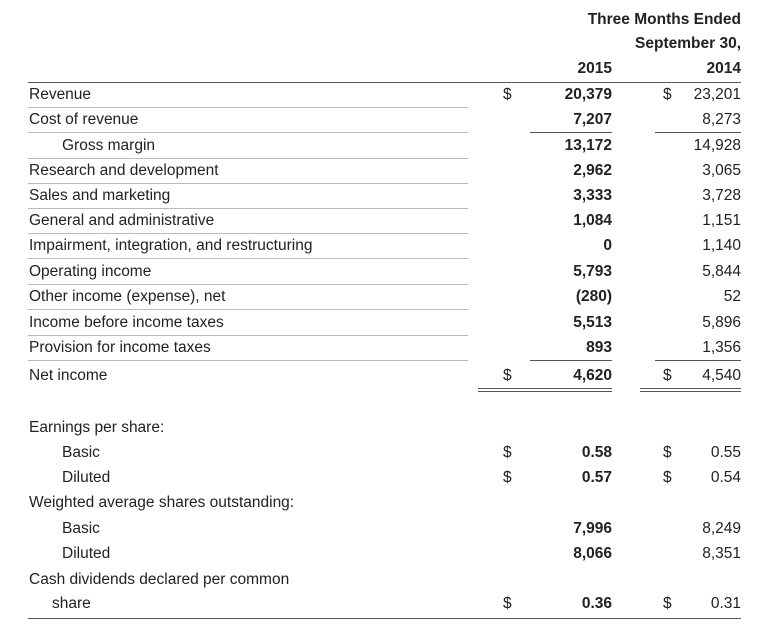  Describe the element at coordinates (592, 170) in the screenshot. I see `value-2015: 2,962` at that location.